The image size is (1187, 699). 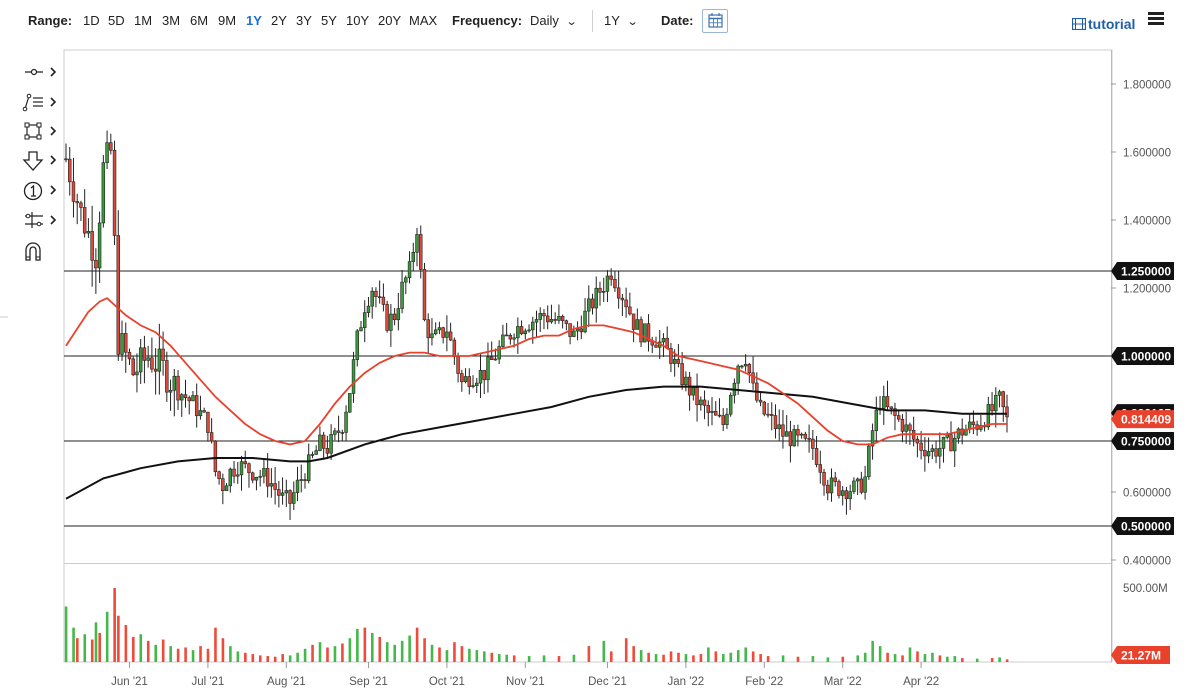 What do you see at coordinates (41, 73) in the screenshot?
I see `crosshair-tool` at bounding box center [41, 73].